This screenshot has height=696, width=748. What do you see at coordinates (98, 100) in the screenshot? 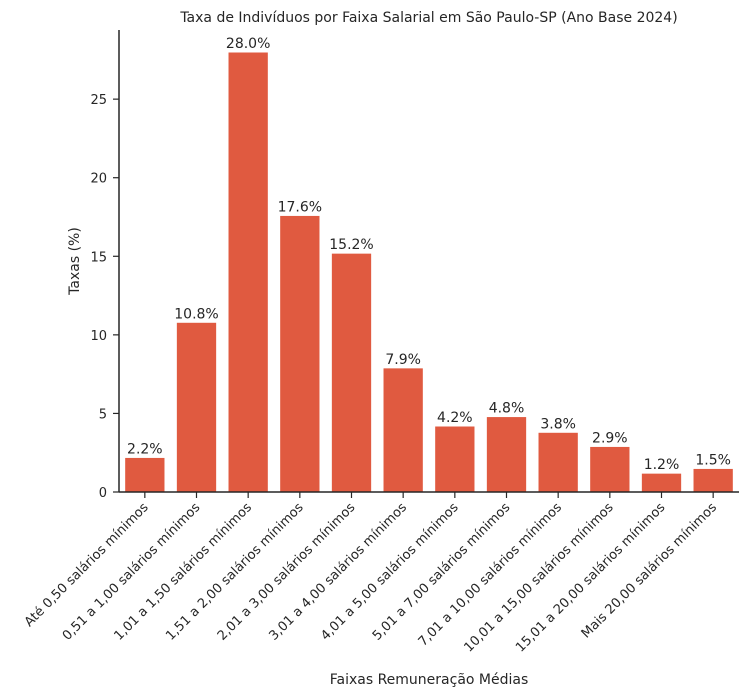
I see `y-tick-label-5: 25` at bounding box center [98, 100].